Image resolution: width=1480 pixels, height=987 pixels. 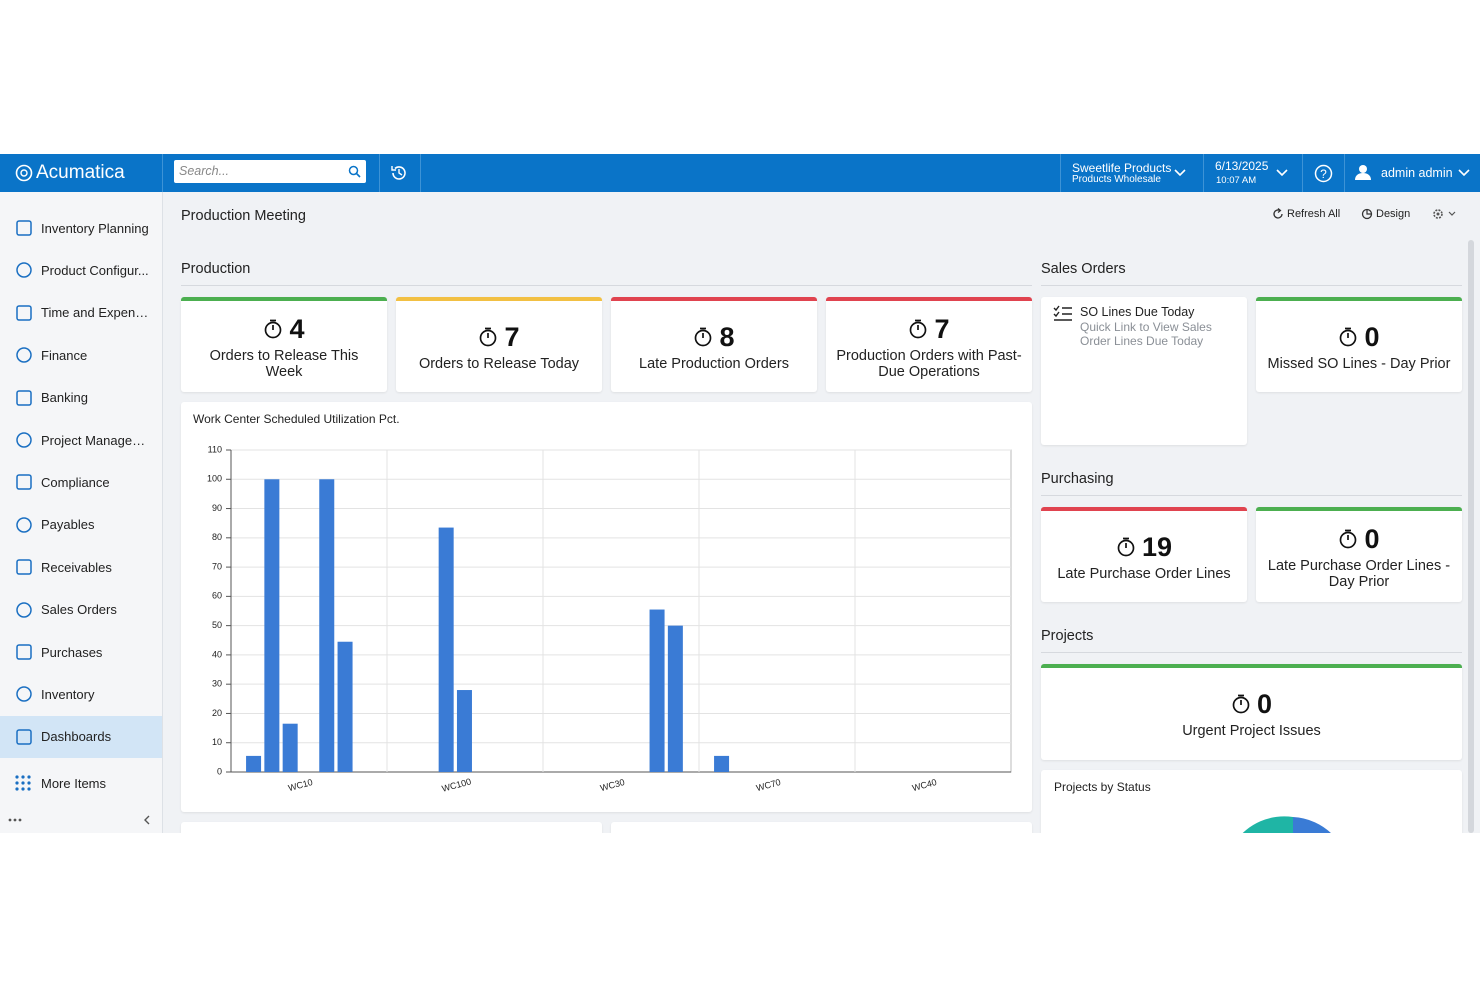 I want to click on date: 6/13/2025, so click(x=1242, y=166).